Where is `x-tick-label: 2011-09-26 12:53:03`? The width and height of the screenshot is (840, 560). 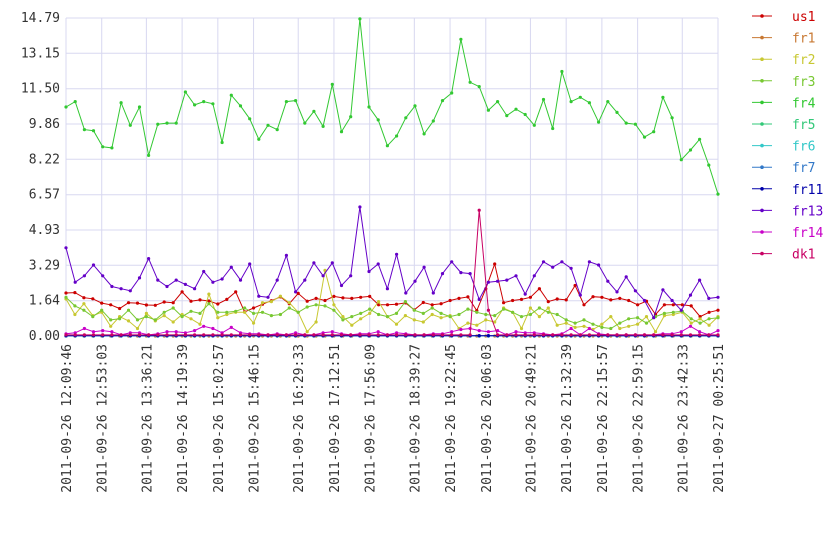 x-tick-label: 2011-09-26 12:53:03 is located at coordinates (103, 418).